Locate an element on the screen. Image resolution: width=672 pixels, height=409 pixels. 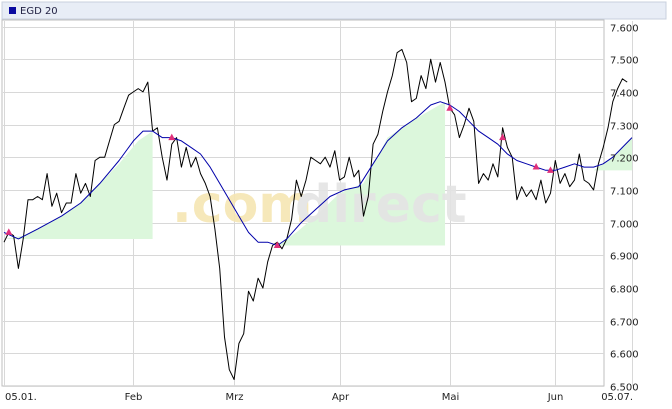
y-tick-label: 7.600 is located at coordinates (624, 29).